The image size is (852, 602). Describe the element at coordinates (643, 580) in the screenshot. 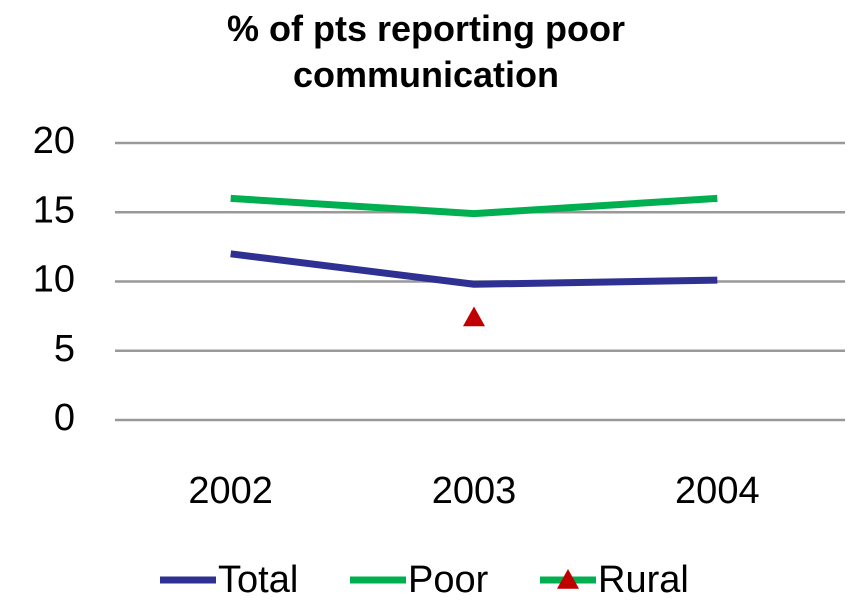

I see `legend-label: Rural` at that location.